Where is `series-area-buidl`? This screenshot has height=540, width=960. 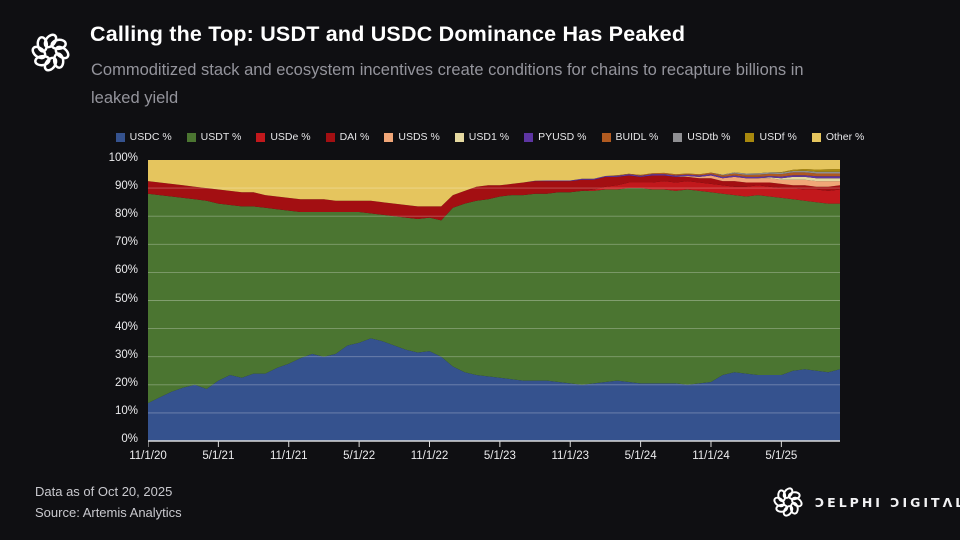 series-area-buidl is located at coordinates (494, 189).